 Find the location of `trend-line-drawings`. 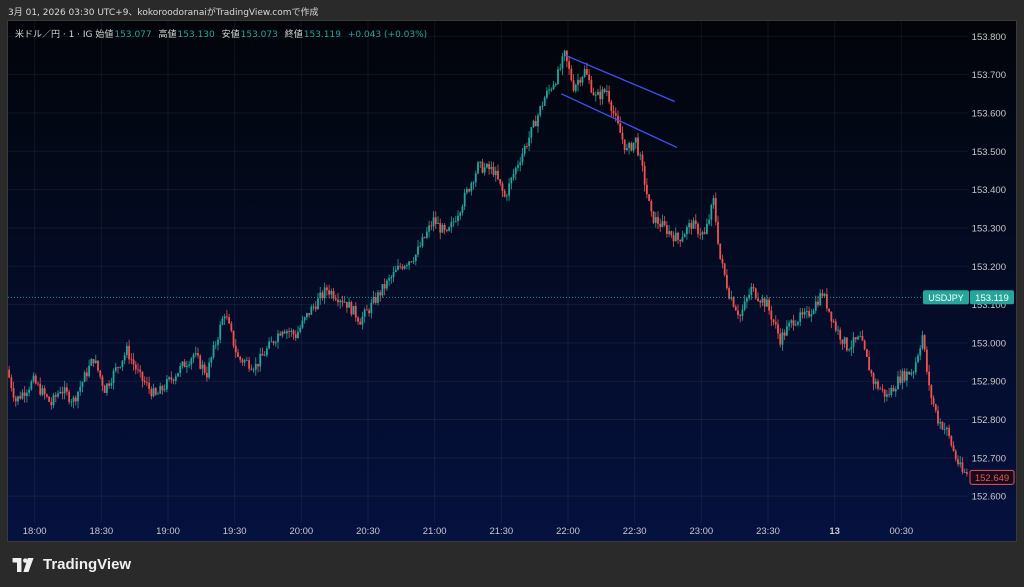

trend-line-drawings is located at coordinates (619, 101).